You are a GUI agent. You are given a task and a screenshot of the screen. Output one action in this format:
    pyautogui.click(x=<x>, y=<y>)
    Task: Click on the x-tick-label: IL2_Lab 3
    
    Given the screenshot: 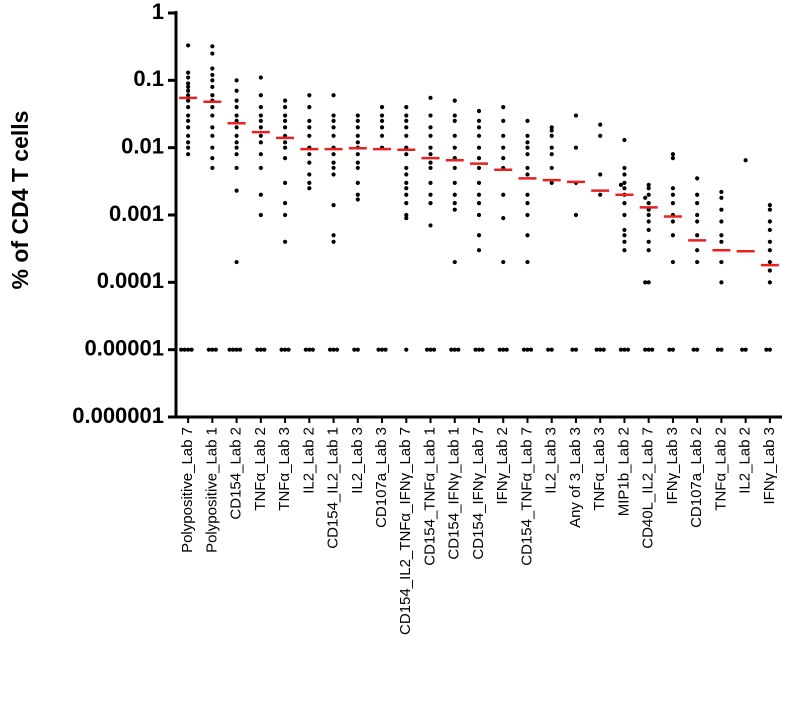 What is the action you would take?
    pyautogui.click(x=357, y=460)
    